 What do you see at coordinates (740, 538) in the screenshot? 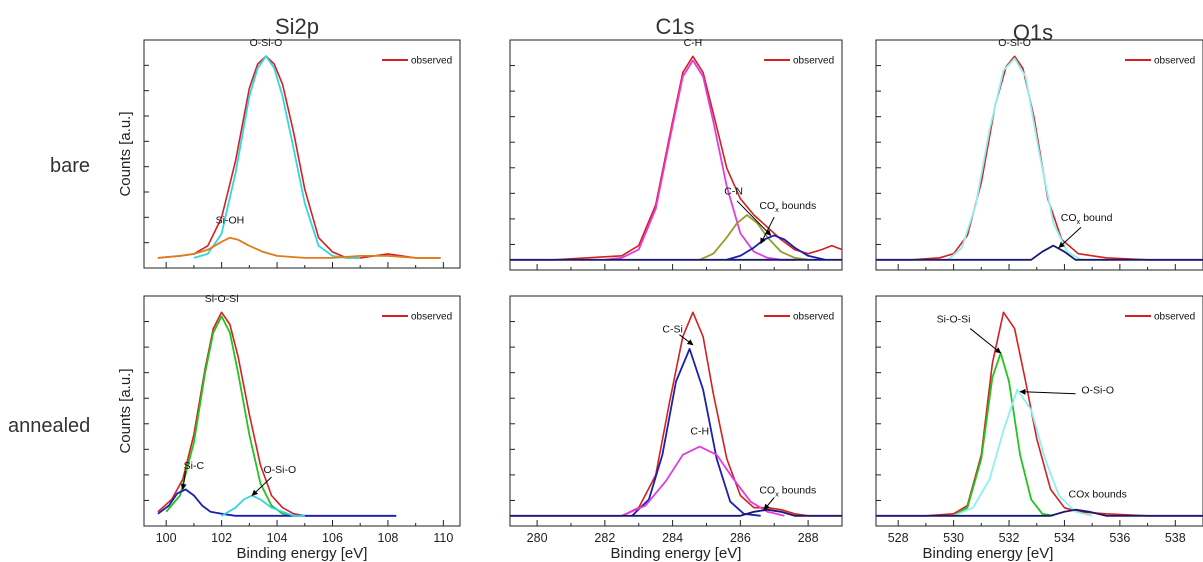
I see `x-tick-label: 286` at bounding box center [740, 538].